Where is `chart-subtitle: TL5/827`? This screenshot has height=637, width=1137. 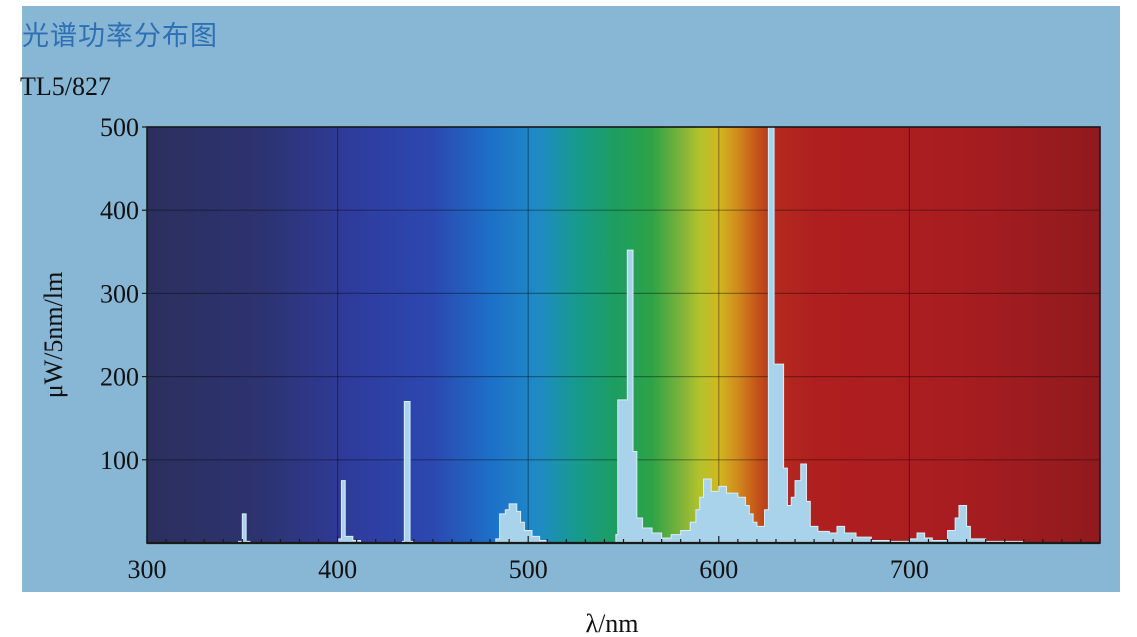 chart-subtitle: TL5/827 is located at coordinates (65, 86).